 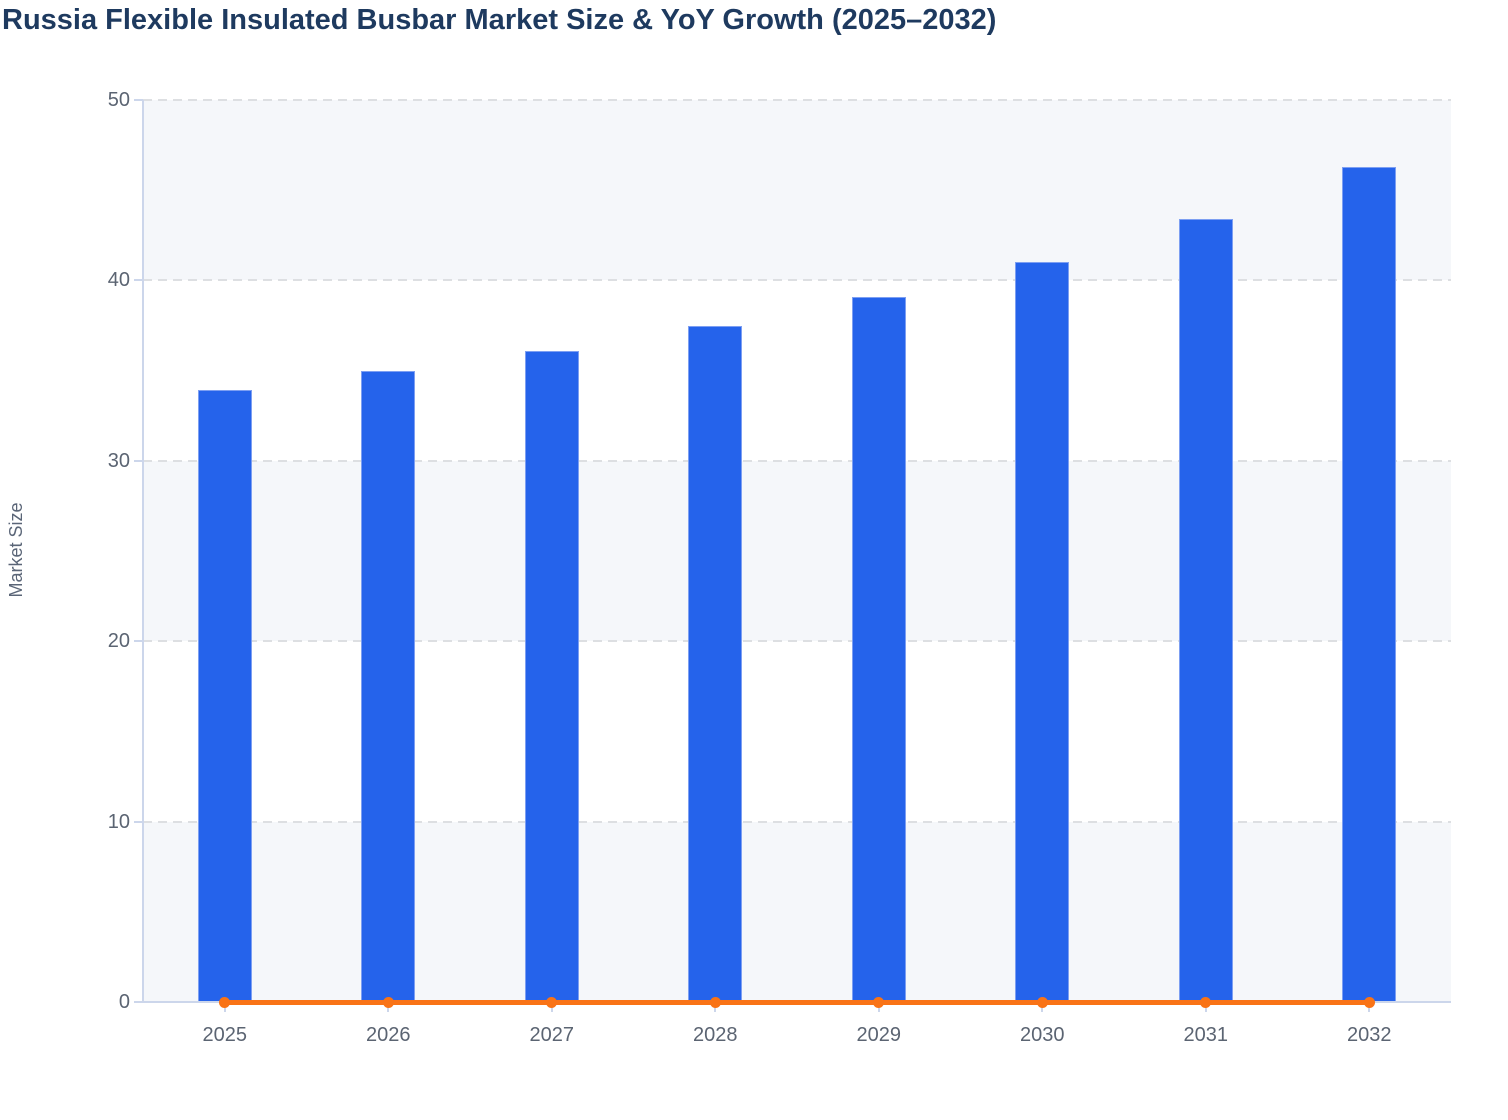 What do you see at coordinates (1206, 1035) in the screenshot?
I see `x-tick-label-2031: 2031` at bounding box center [1206, 1035].